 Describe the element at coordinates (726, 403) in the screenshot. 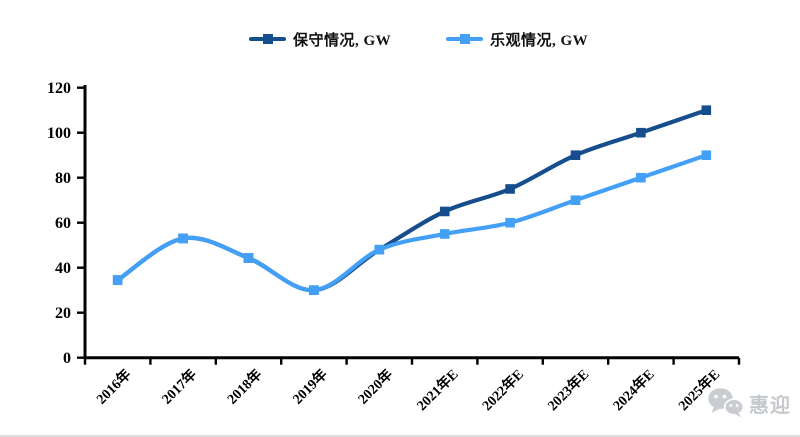

I see `wechat-icon` at that location.